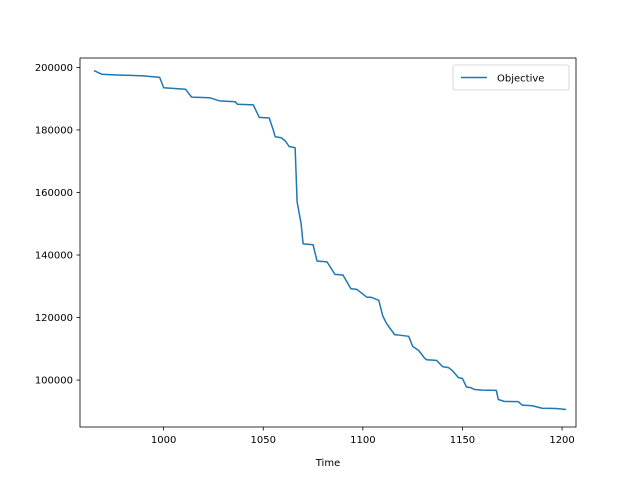  Describe the element at coordinates (54, 68) in the screenshot. I see `y-tick-label: 200000` at that location.